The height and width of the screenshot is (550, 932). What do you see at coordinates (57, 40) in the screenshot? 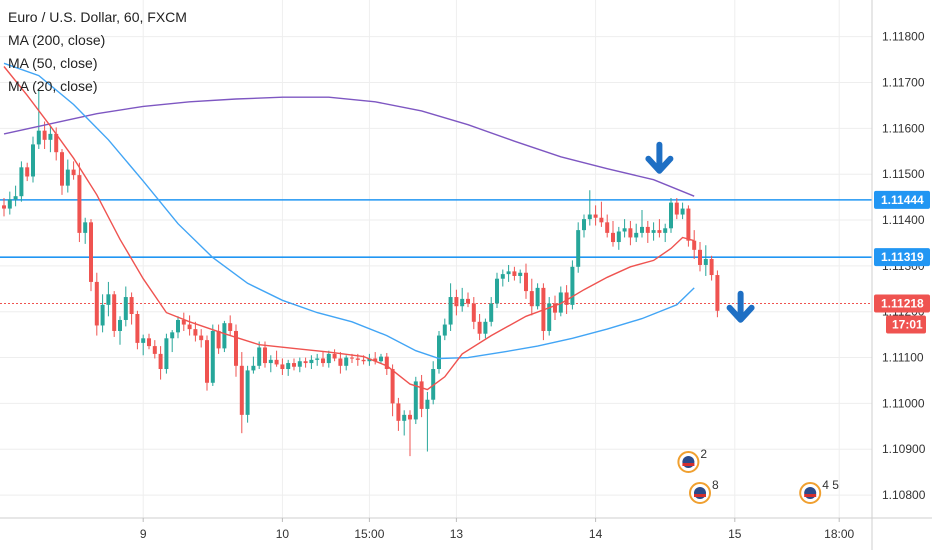
I see `legend-ma200: MA (200, close)` at bounding box center [57, 40].